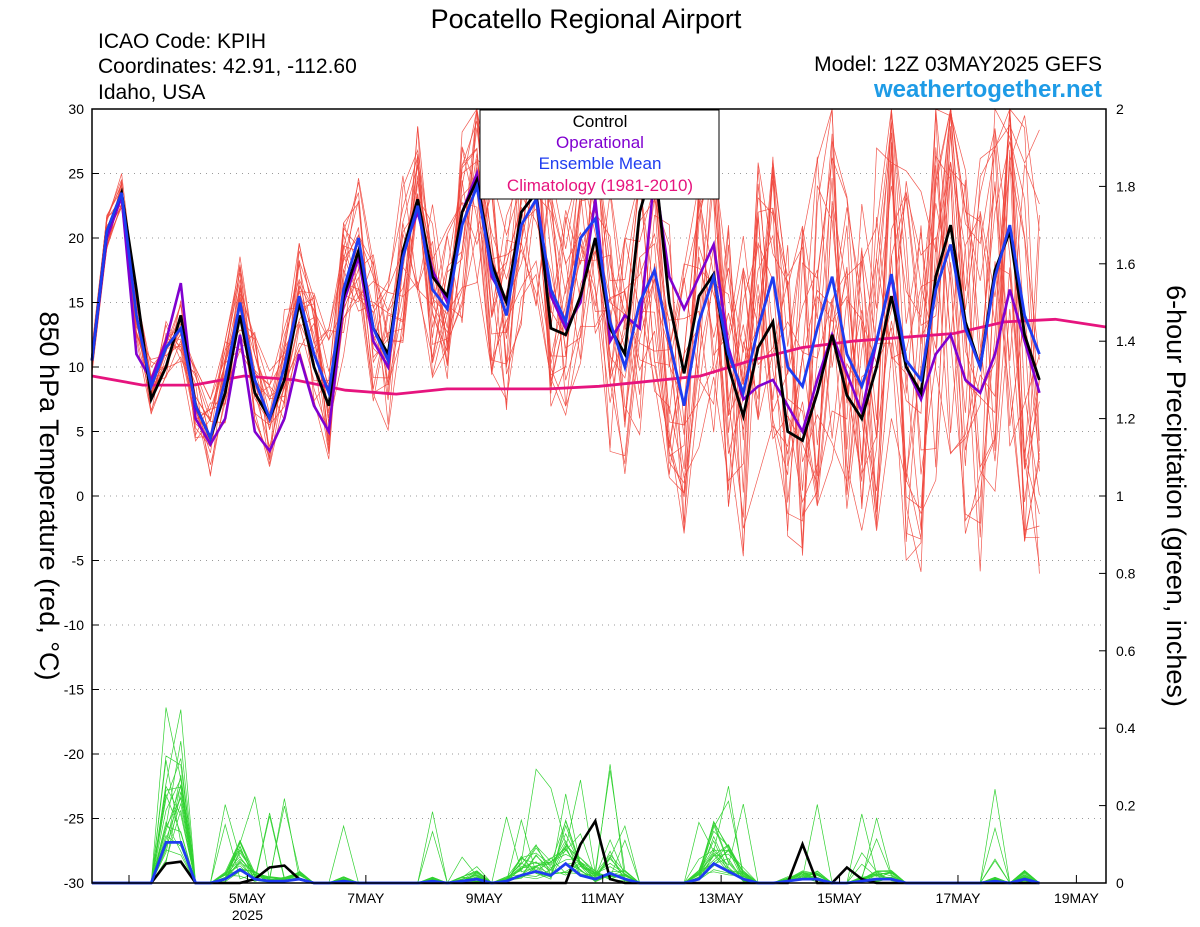 The image size is (1200, 927). What do you see at coordinates (600, 163) in the screenshot?
I see `legend-ensemble-mean: Ensemble Mean` at bounding box center [600, 163].